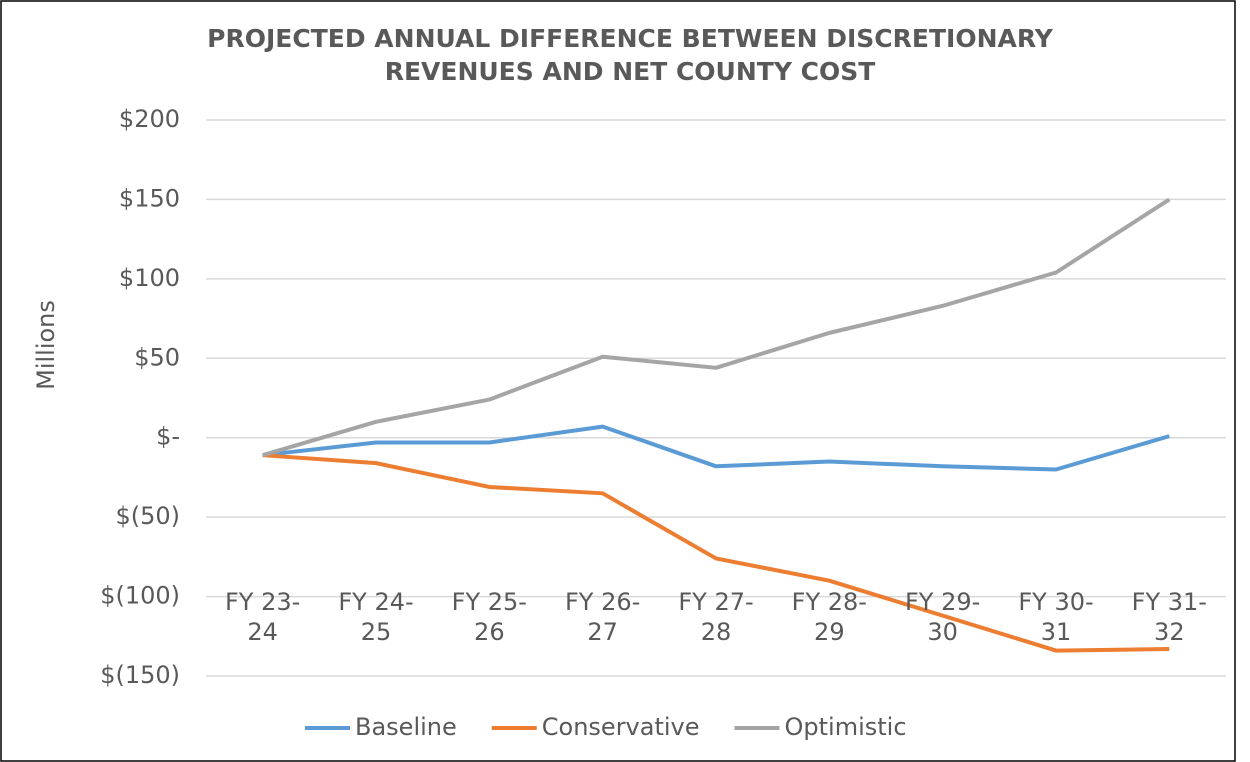 This screenshot has width=1250, height=762. Describe the element at coordinates (376, 617) in the screenshot. I see `x-tick-label: FY 24-25` at that location.